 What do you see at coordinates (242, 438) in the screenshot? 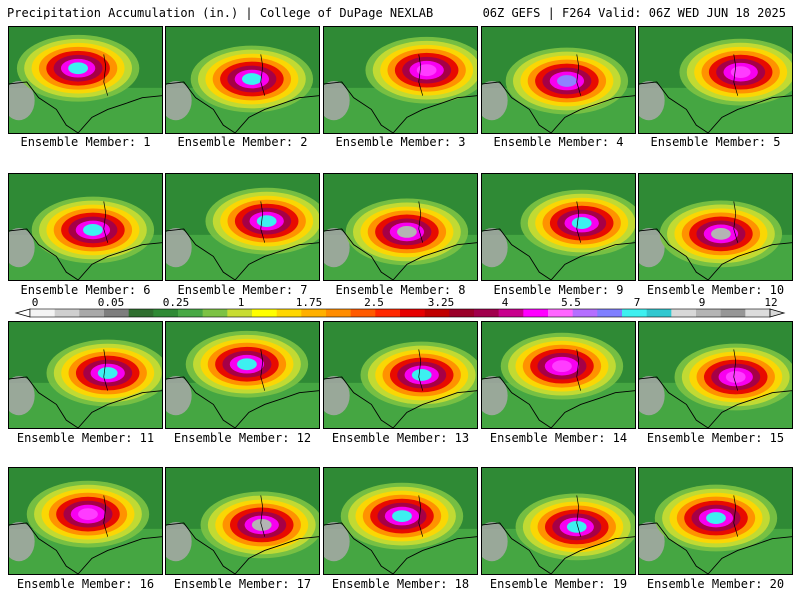
I see `ensemble-member-caption: Ensemble Member: 12` at bounding box center [242, 438].